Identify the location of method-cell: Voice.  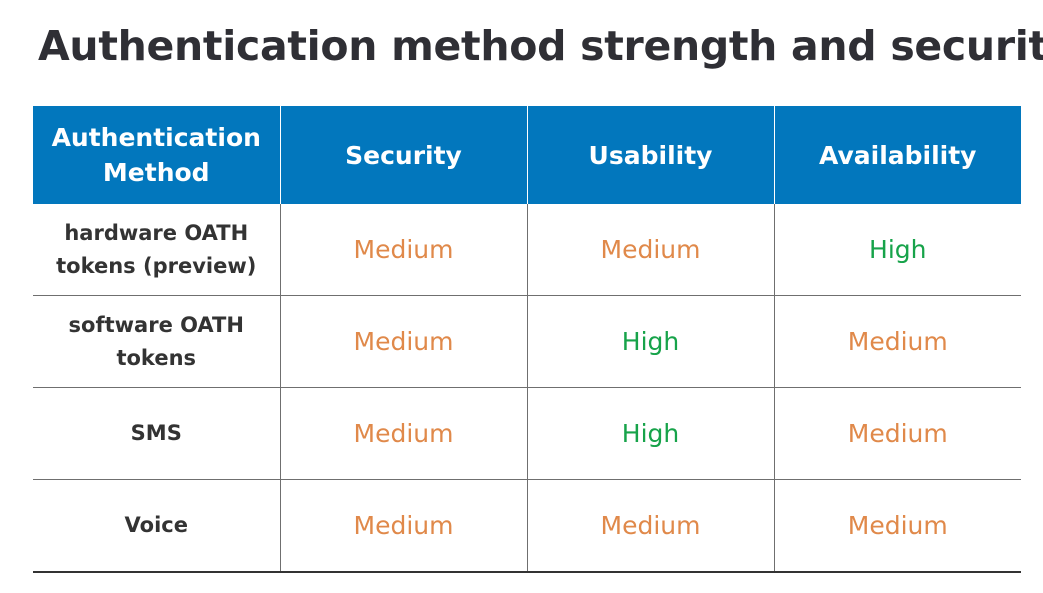
(156, 526).